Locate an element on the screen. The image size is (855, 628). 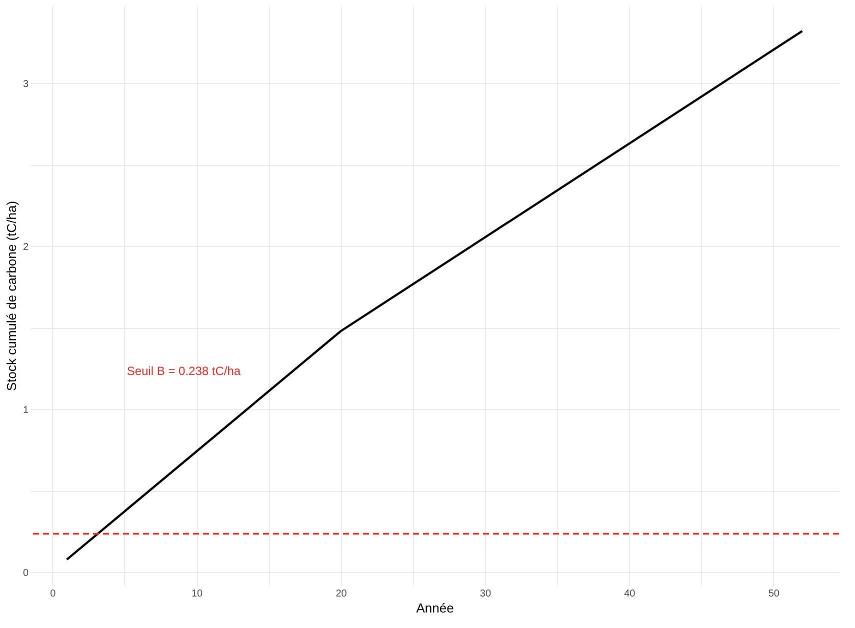
x-tick-label: 20 is located at coordinates (342, 594).